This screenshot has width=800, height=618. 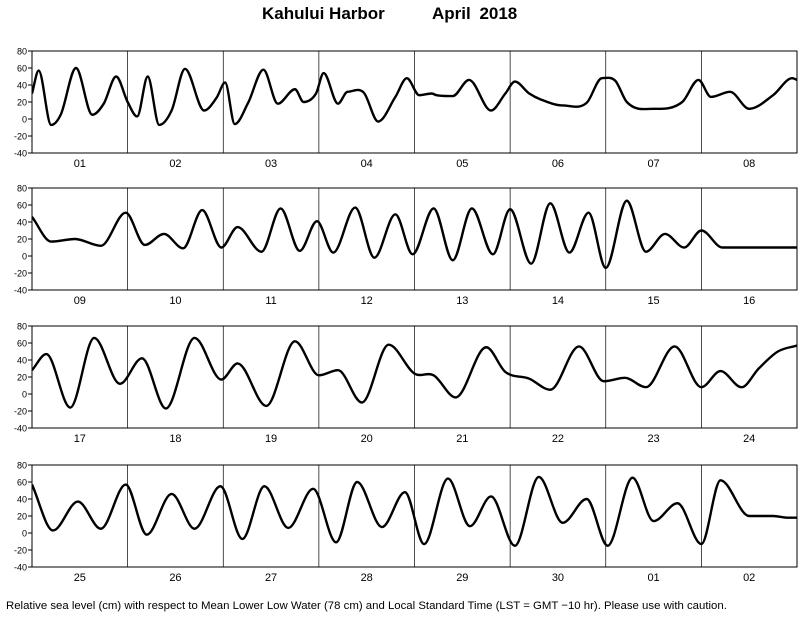 I want to click on day-label: 11, so click(x=270, y=301).